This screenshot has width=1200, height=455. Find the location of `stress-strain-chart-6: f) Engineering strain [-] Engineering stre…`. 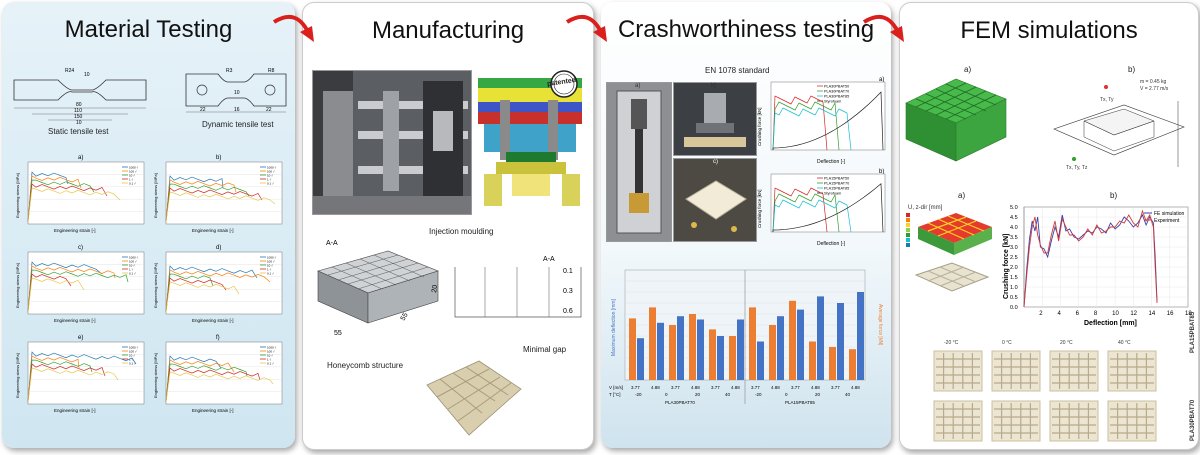

stress-strain-chart-6: f) Engineering strain [-] Engineering stre… is located at coordinates (218, 374).